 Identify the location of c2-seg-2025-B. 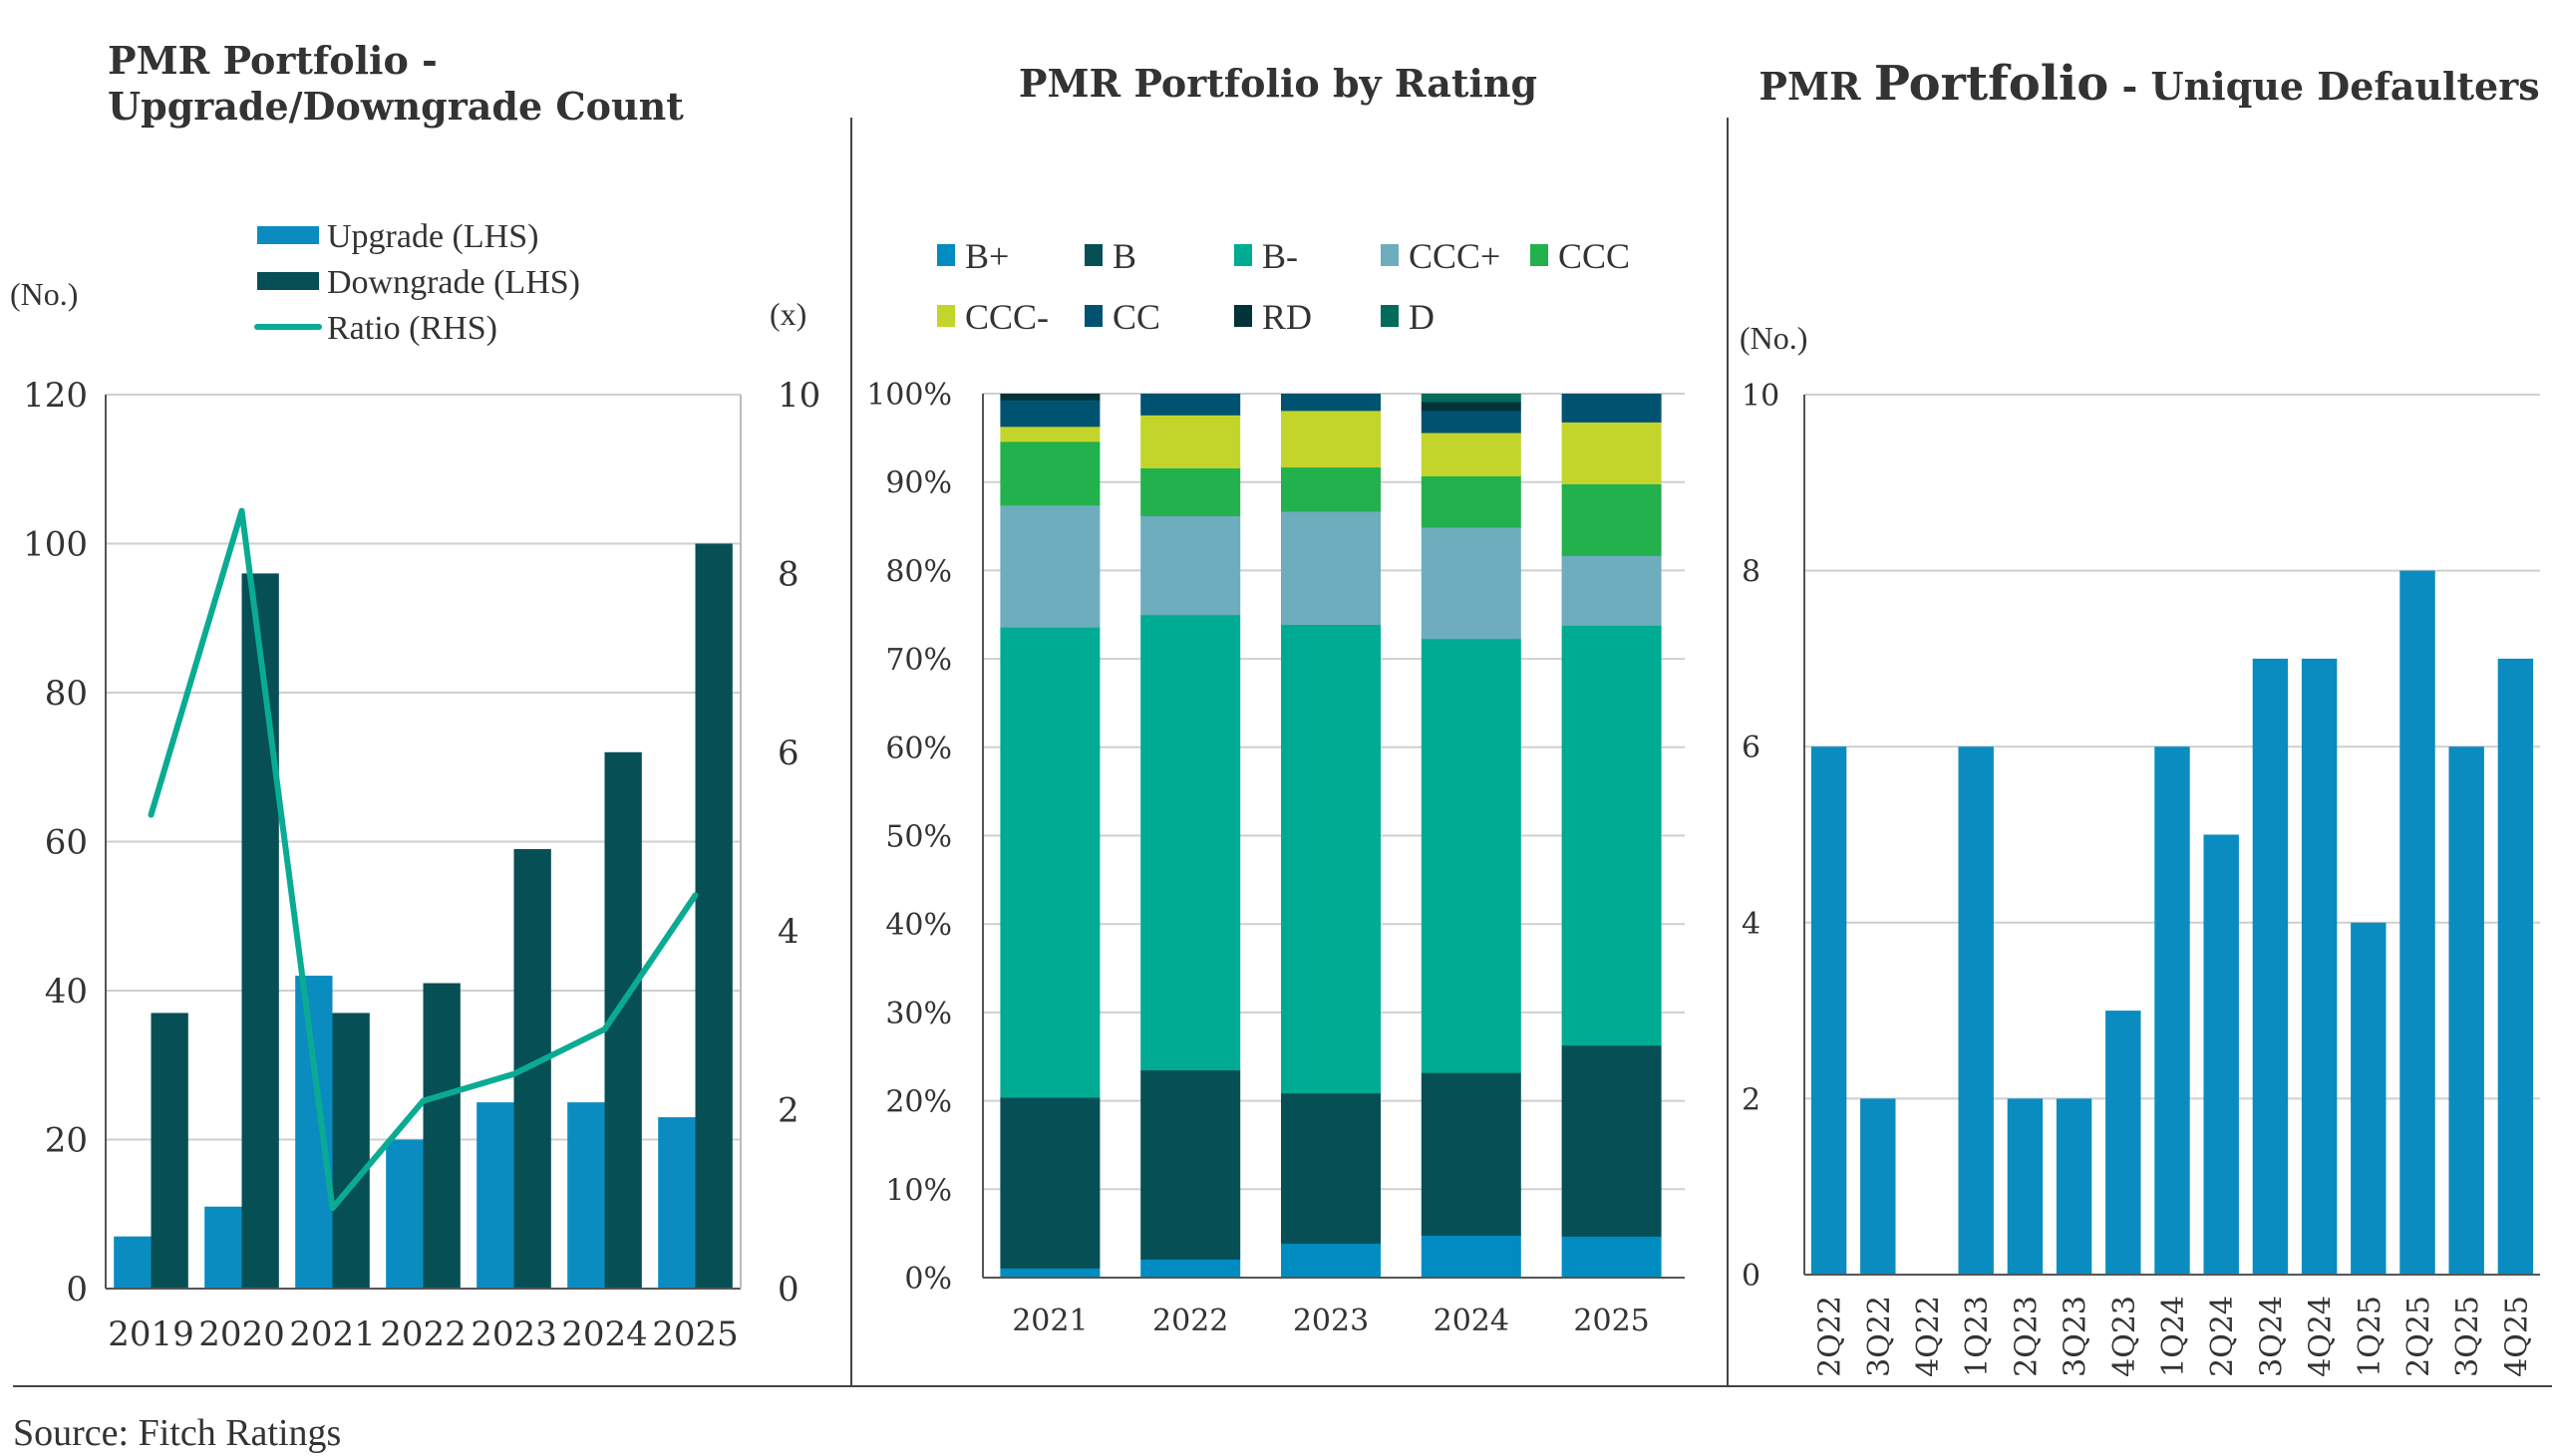
(1611, 1141).